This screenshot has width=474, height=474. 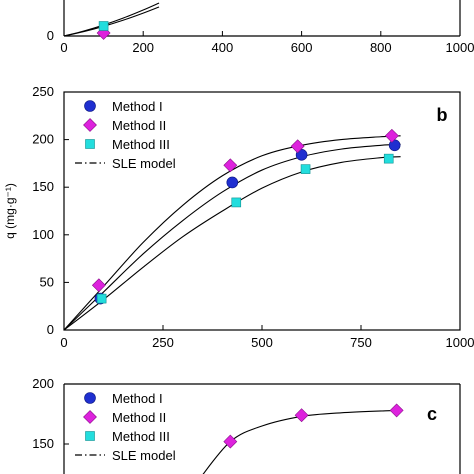 What do you see at coordinates (302, 47) in the screenshot?
I see `x-tick-label-a: 600` at bounding box center [302, 47].